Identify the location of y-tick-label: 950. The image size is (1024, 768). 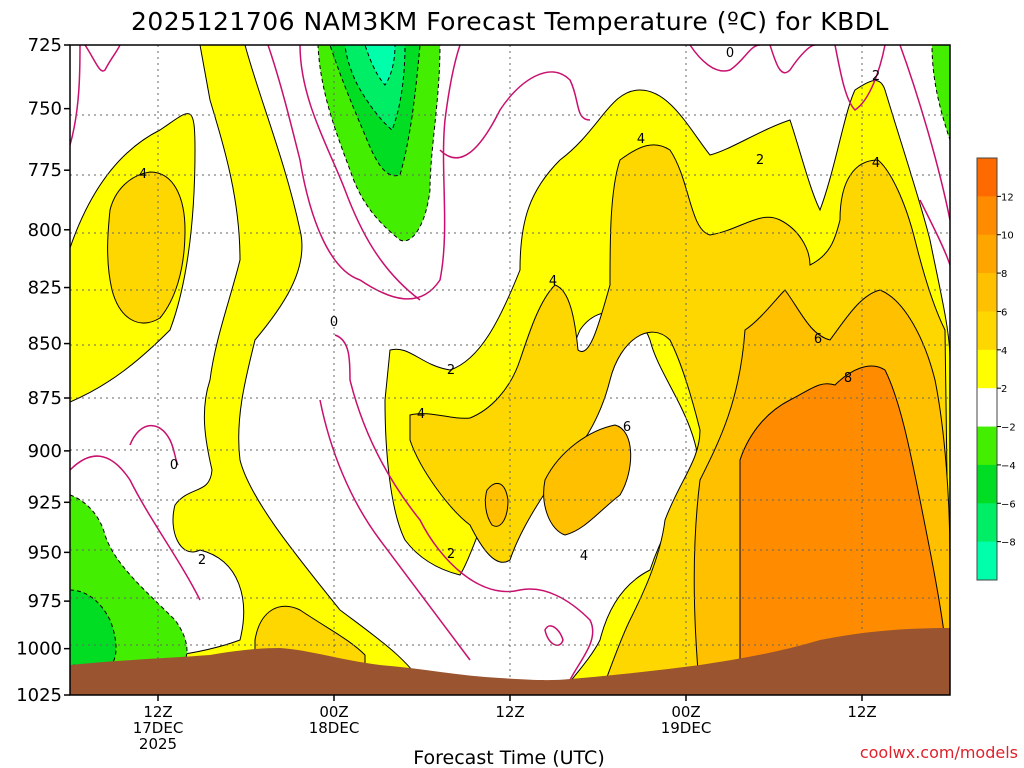
(45, 552).